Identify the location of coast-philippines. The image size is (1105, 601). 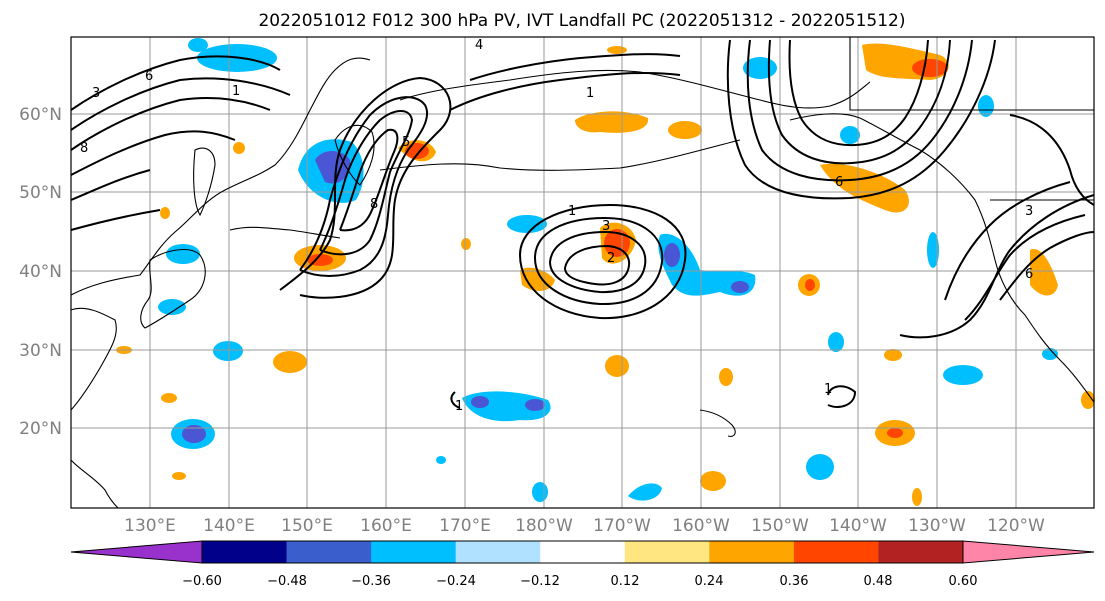
(94, 484).